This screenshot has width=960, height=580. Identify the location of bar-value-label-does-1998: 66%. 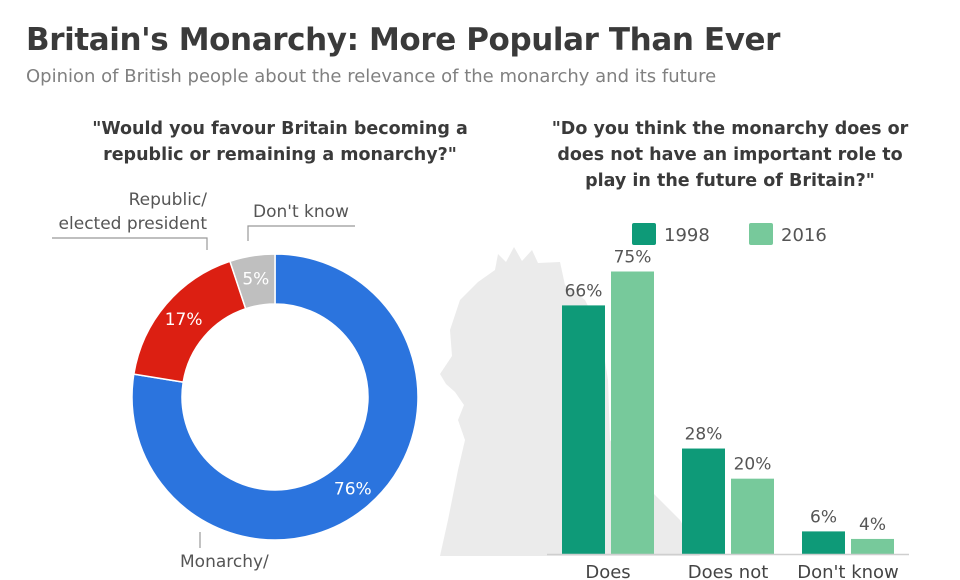
(584, 291).